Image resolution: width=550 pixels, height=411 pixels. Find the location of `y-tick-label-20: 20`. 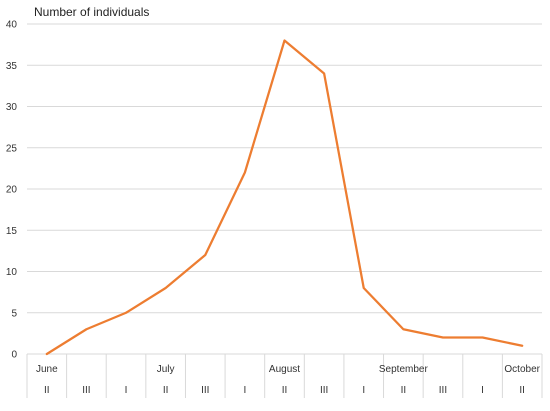

y-tick-label-20: 20 is located at coordinates (12, 190).